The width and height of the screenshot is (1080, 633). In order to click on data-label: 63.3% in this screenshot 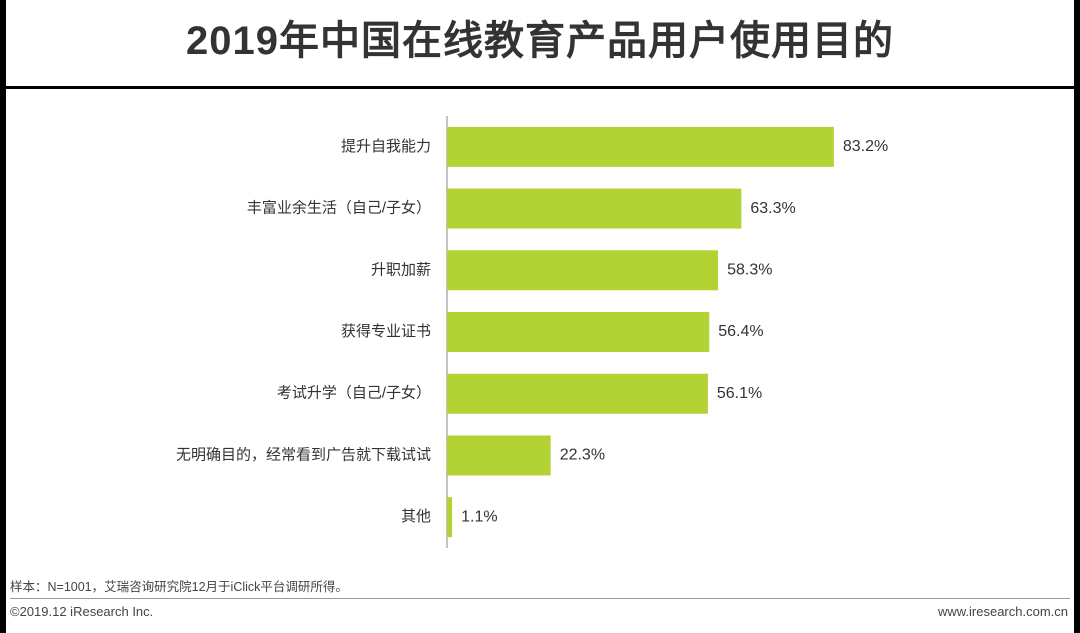, I will do `click(772, 208)`.